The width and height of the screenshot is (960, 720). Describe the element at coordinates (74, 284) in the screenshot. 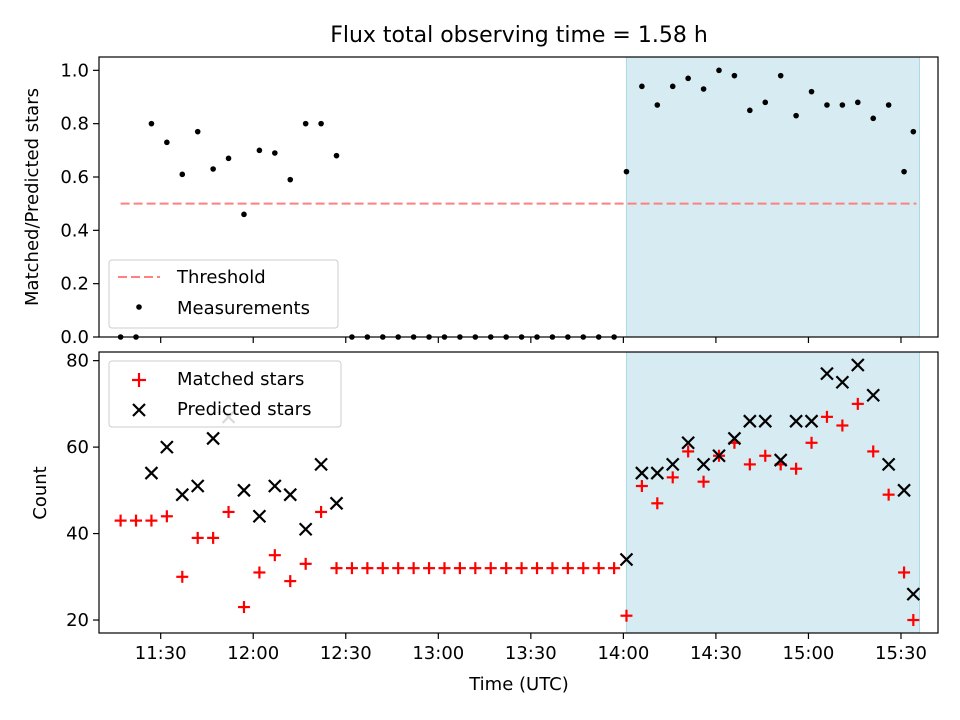

I see `y-tick-label: 0.2` at that location.